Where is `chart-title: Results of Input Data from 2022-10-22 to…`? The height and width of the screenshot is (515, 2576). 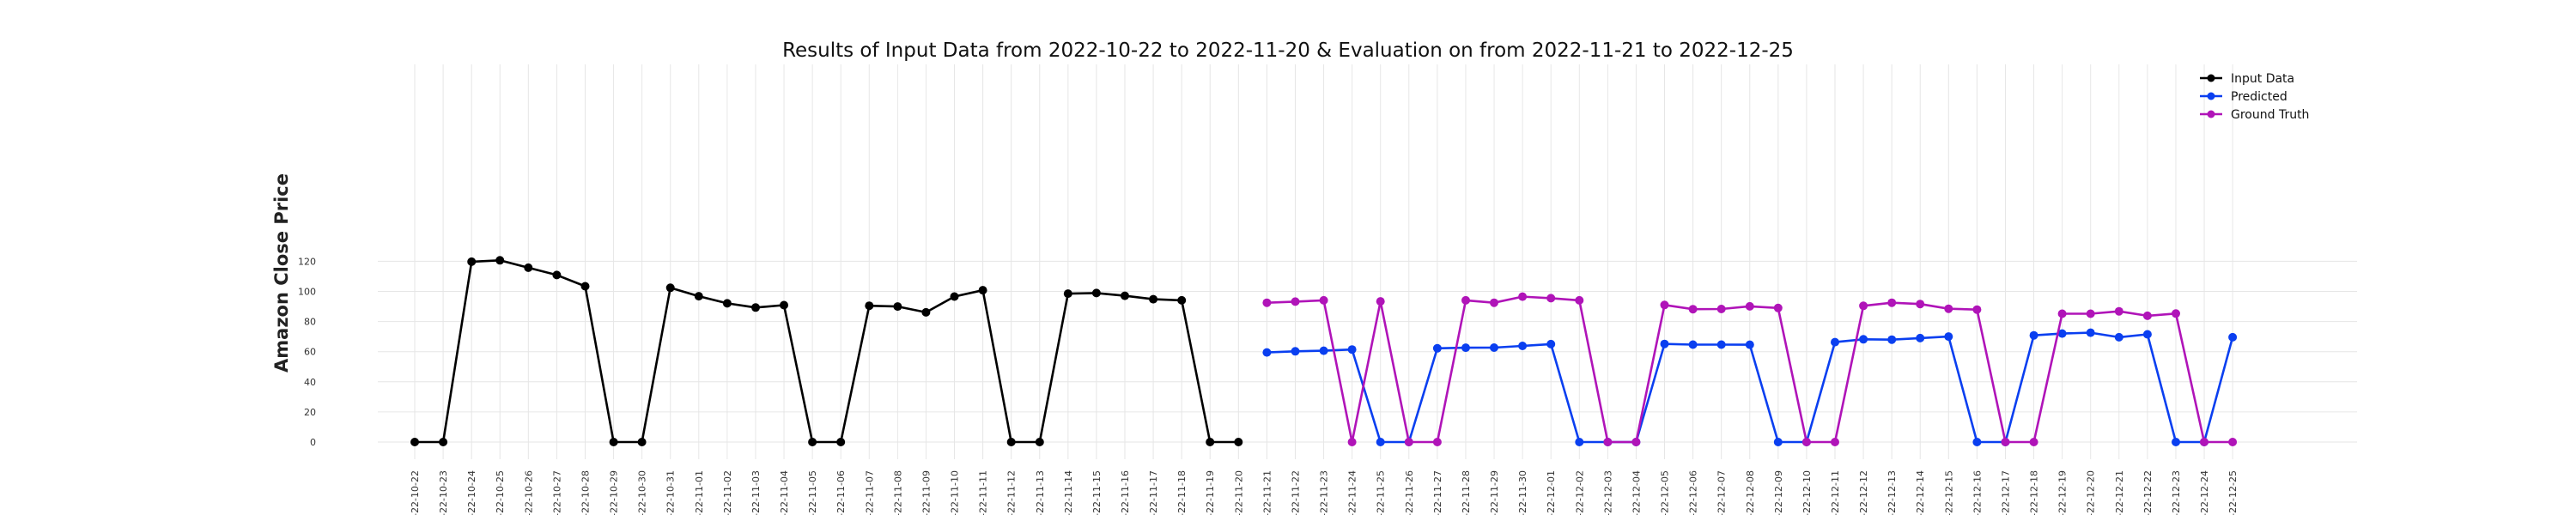 chart-title: Results of Input Data from 2022-10-22 to… is located at coordinates (1288, 50).